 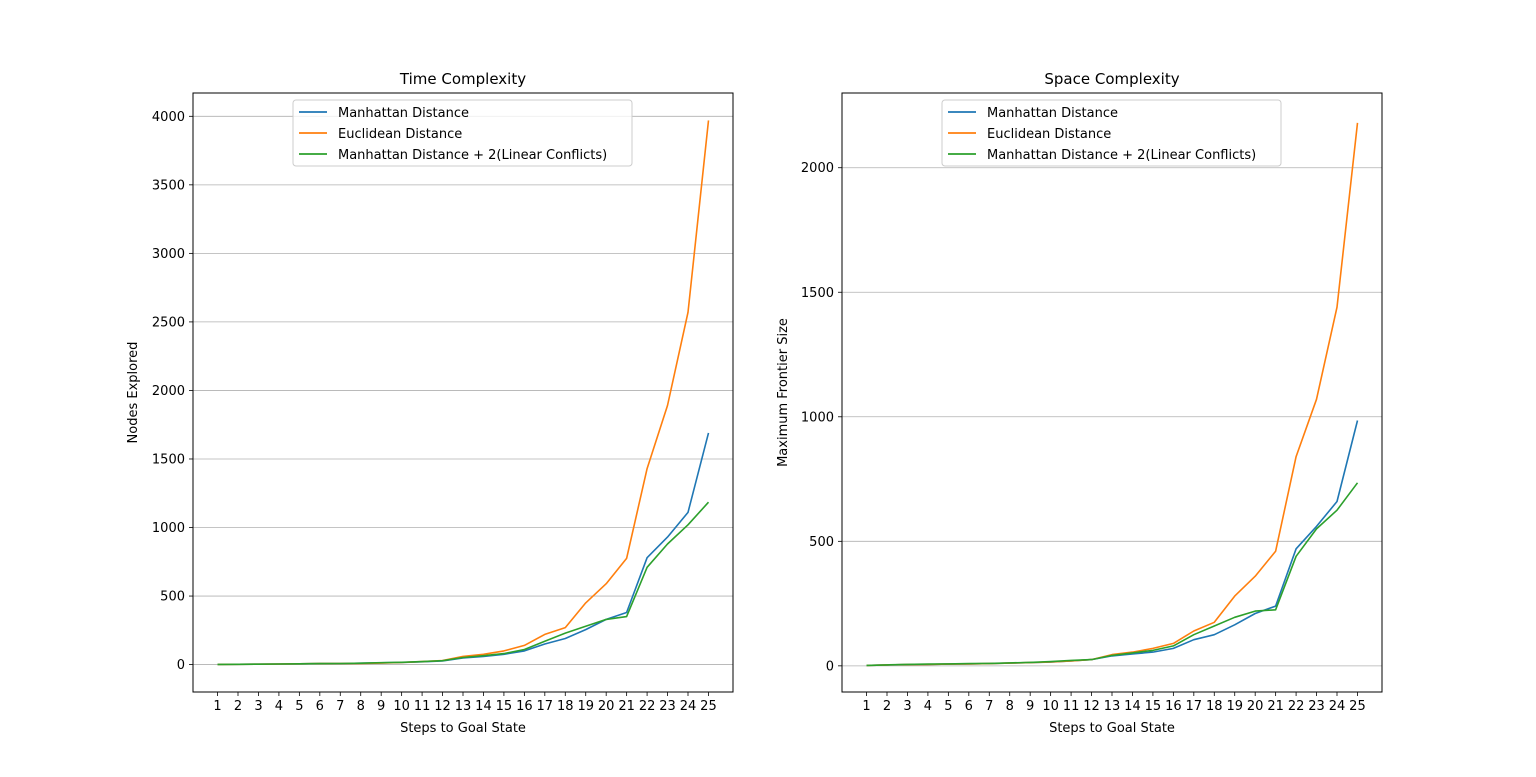 What do you see at coordinates (168, 254) in the screenshot?
I see `y-tick-label: 3000` at bounding box center [168, 254].